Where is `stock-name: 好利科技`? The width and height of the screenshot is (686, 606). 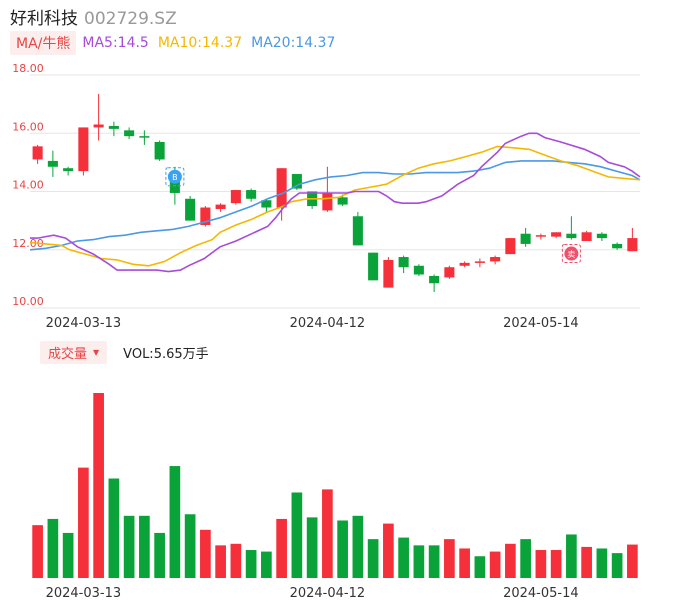 stock-name: 好利科技 is located at coordinates (44, 19).